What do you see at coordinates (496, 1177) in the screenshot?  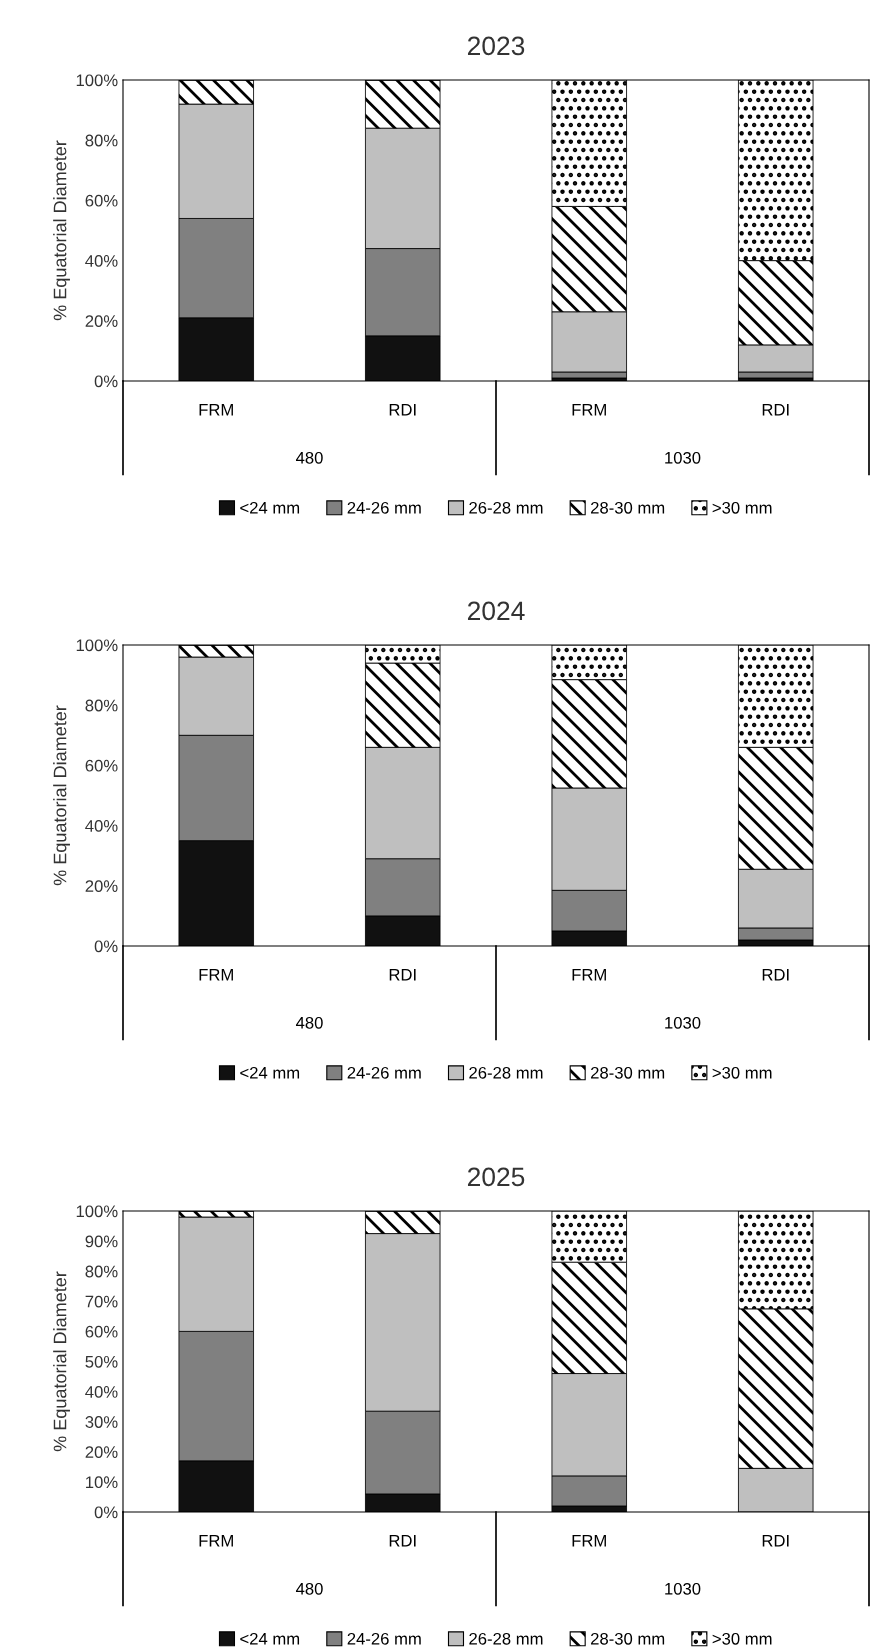 I see `chart-title: 2025` at bounding box center [496, 1177].